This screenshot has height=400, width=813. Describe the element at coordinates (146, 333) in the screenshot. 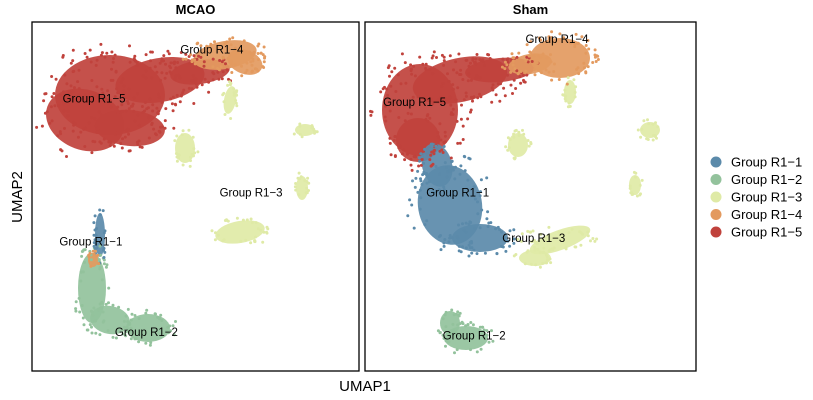

I see `group-label: Group R1−2` at that location.